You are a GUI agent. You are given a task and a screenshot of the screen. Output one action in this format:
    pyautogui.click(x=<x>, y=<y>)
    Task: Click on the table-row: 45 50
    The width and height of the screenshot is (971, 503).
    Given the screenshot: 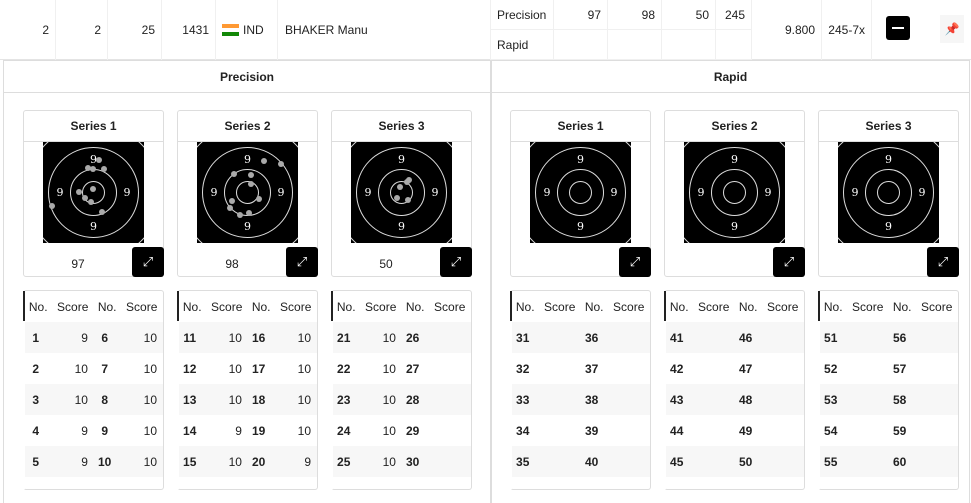 What is the action you would take?
    pyautogui.click(x=735, y=461)
    